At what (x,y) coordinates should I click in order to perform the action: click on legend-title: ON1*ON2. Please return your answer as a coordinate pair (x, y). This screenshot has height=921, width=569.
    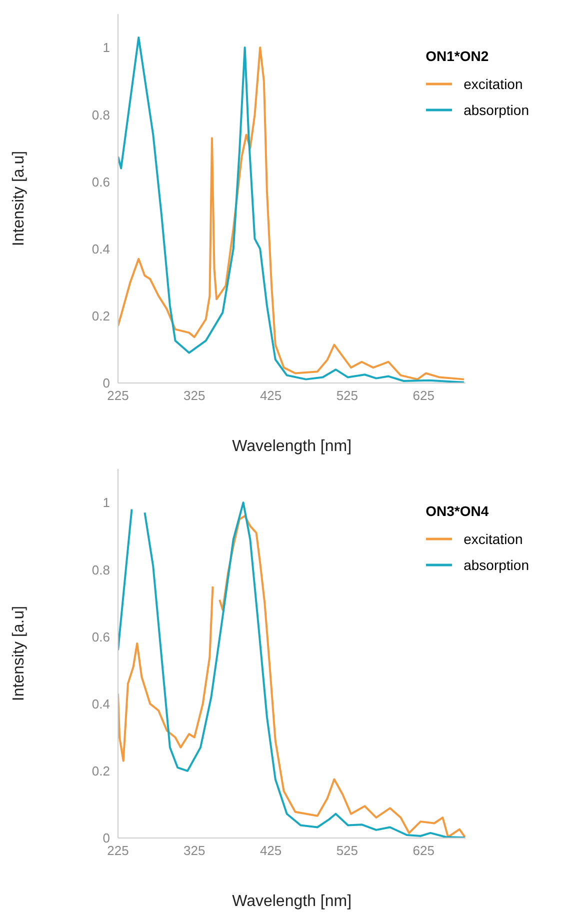
    Looking at the image, I should click on (458, 56).